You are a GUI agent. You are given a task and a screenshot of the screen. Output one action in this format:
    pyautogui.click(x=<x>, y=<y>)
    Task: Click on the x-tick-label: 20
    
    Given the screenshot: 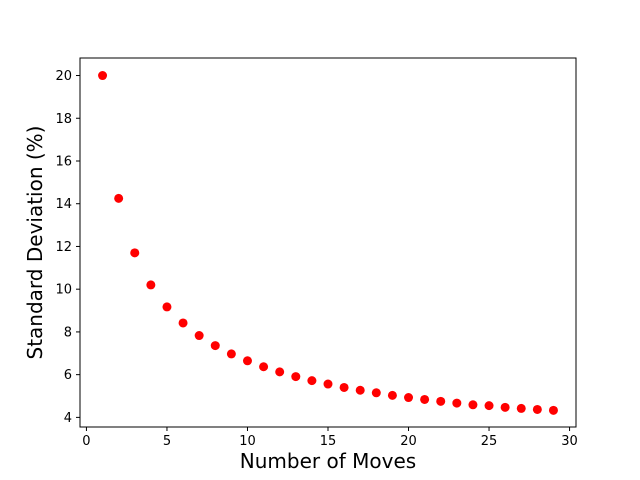 What is the action you would take?
    pyautogui.click(x=408, y=441)
    